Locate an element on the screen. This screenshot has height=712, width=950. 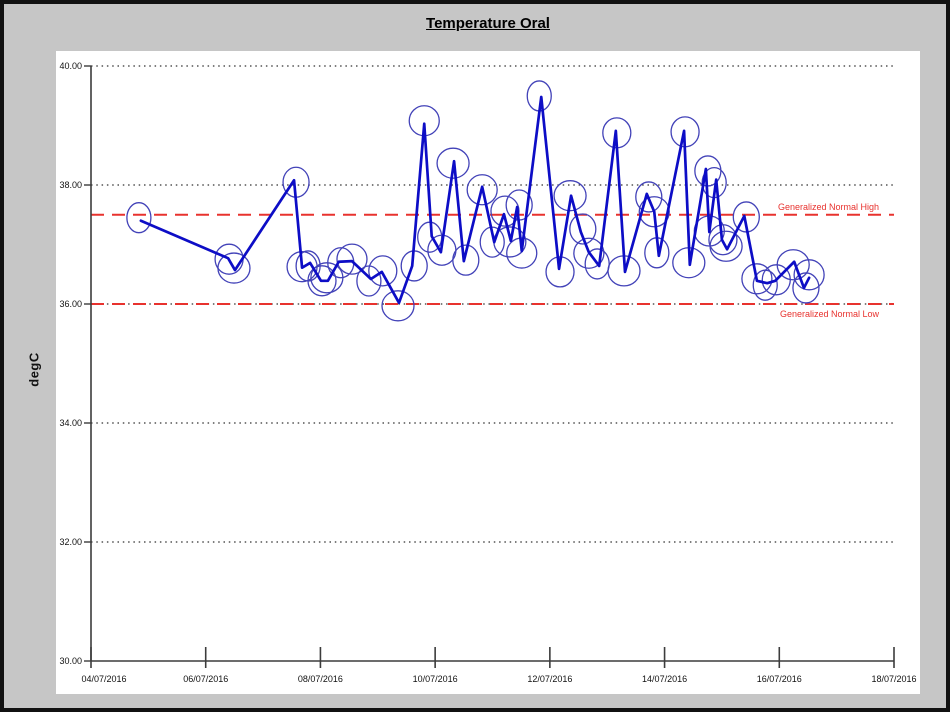
y-tick-label: 38.00 is located at coordinates (70, 185).